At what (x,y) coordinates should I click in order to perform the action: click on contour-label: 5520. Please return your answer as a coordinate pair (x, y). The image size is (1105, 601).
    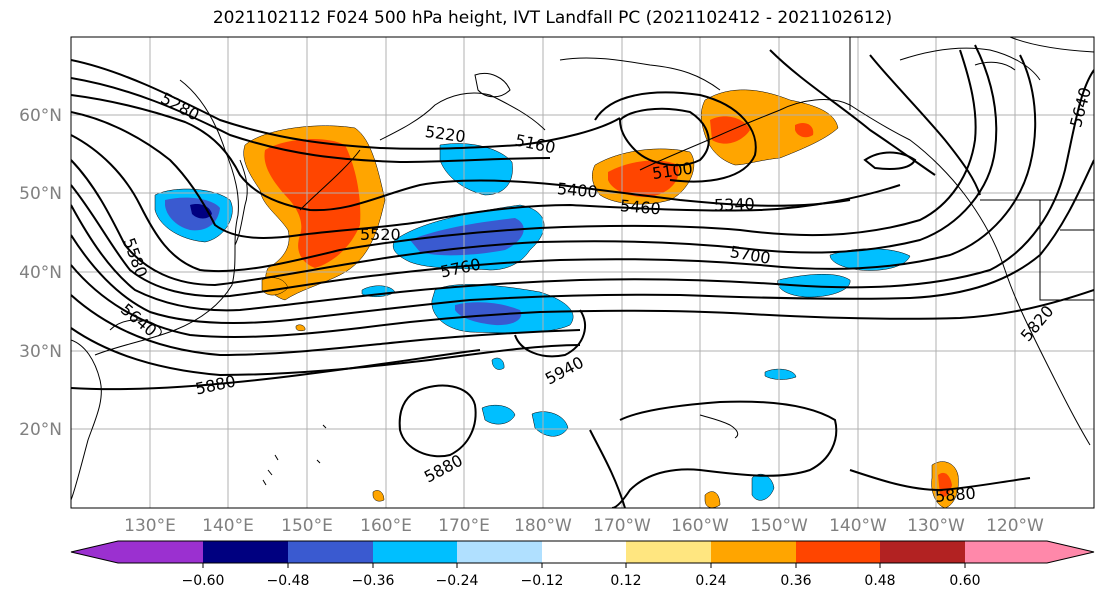
    Looking at the image, I should click on (380, 234).